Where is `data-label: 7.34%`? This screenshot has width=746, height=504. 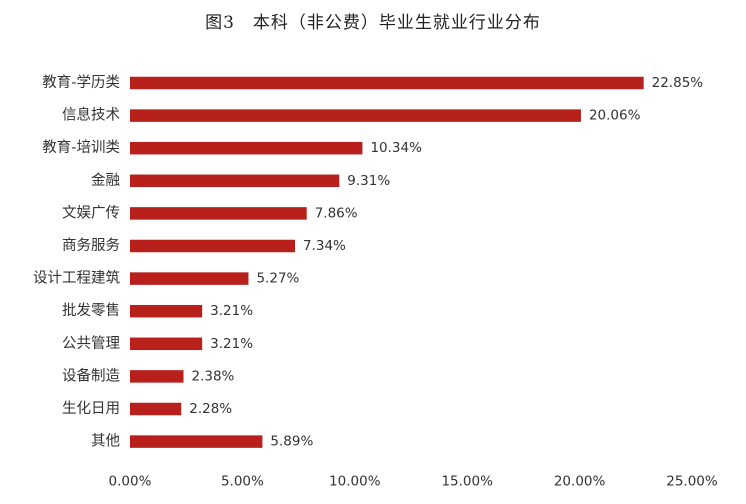 data-label: 7.34% is located at coordinates (324, 246).